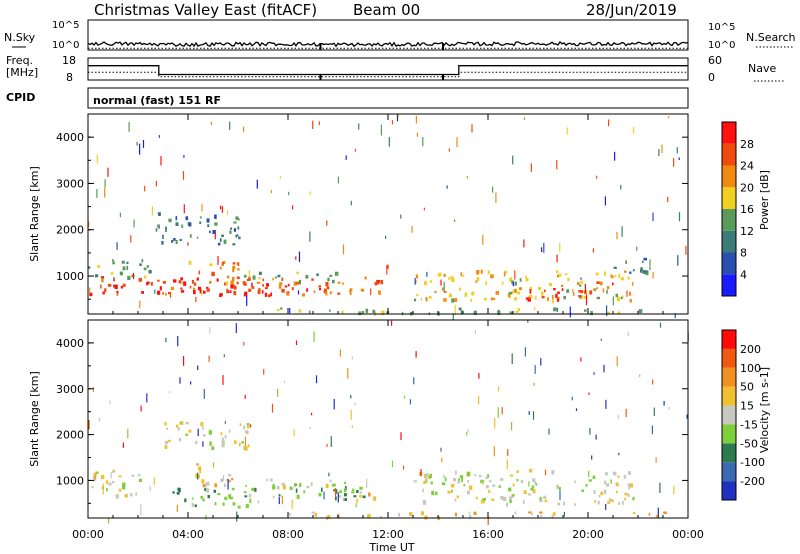 Image resolution: width=800 pixels, height=554 pixels. What do you see at coordinates (711, 77) in the screenshot?
I see `nave-tick-bottom: 0` at bounding box center [711, 77].